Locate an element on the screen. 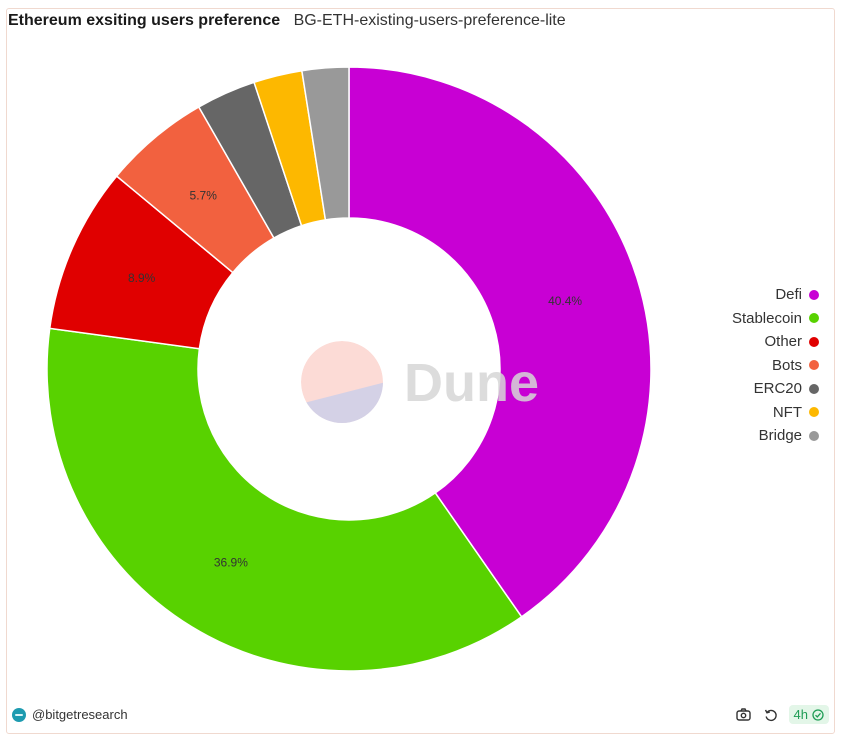 This screenshot has height=738, width=841. legend-item-bots: Bots is located at coordinates (775, 366).